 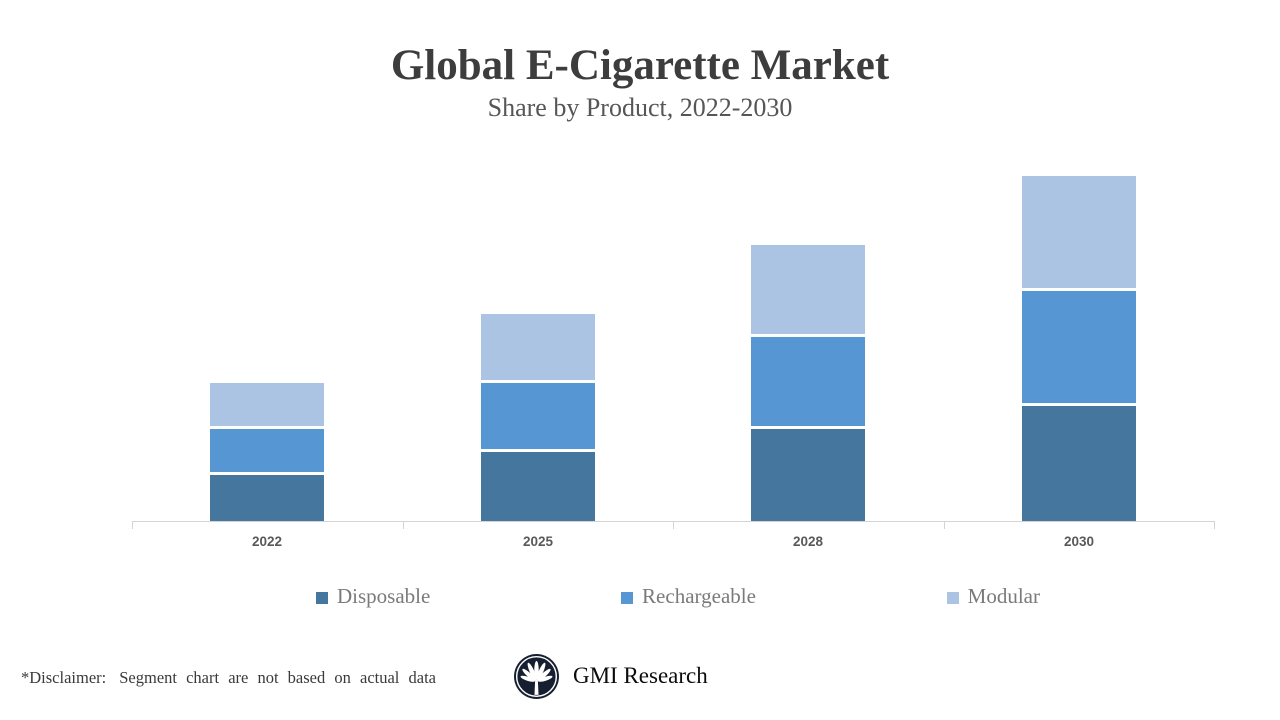 What do you see at coordinates (1003, 596) in the screenshot?
I see `legend-label-modular: Modular` at bounding box center [1003, 596].